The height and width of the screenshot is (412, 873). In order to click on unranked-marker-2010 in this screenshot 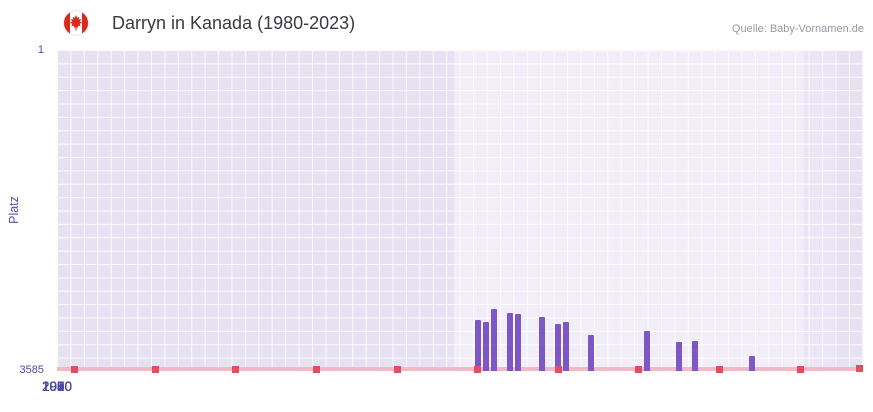, I will do `click(719, 369)`.